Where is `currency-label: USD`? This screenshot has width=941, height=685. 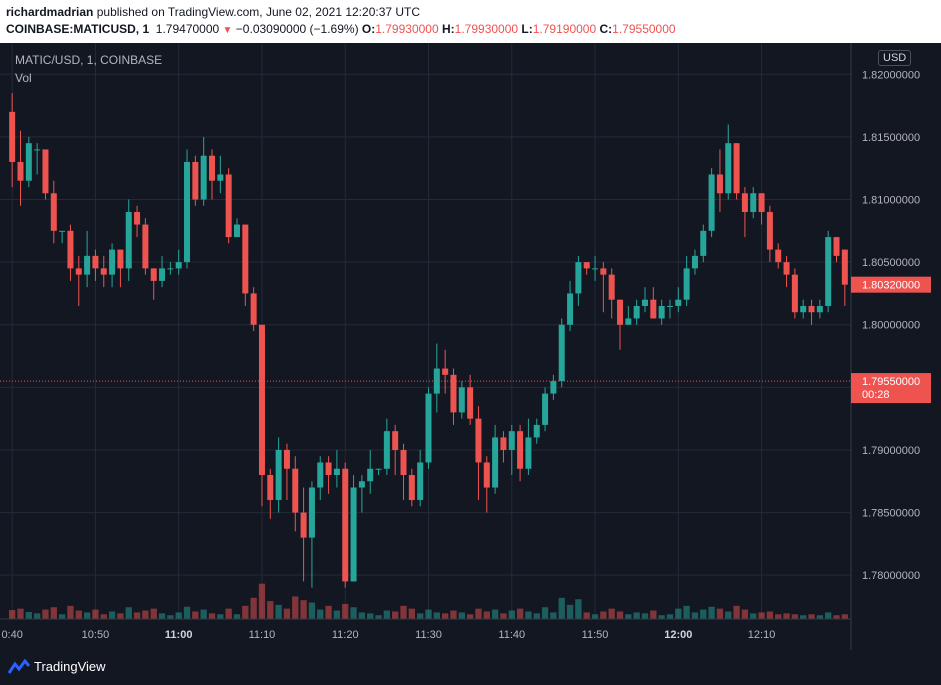
currency-label: USD is located at coordinates (895, 58).